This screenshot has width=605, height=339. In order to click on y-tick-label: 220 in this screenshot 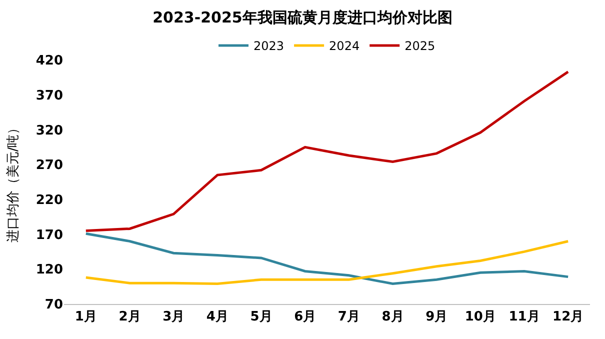, I will do `click(49, 200)`.